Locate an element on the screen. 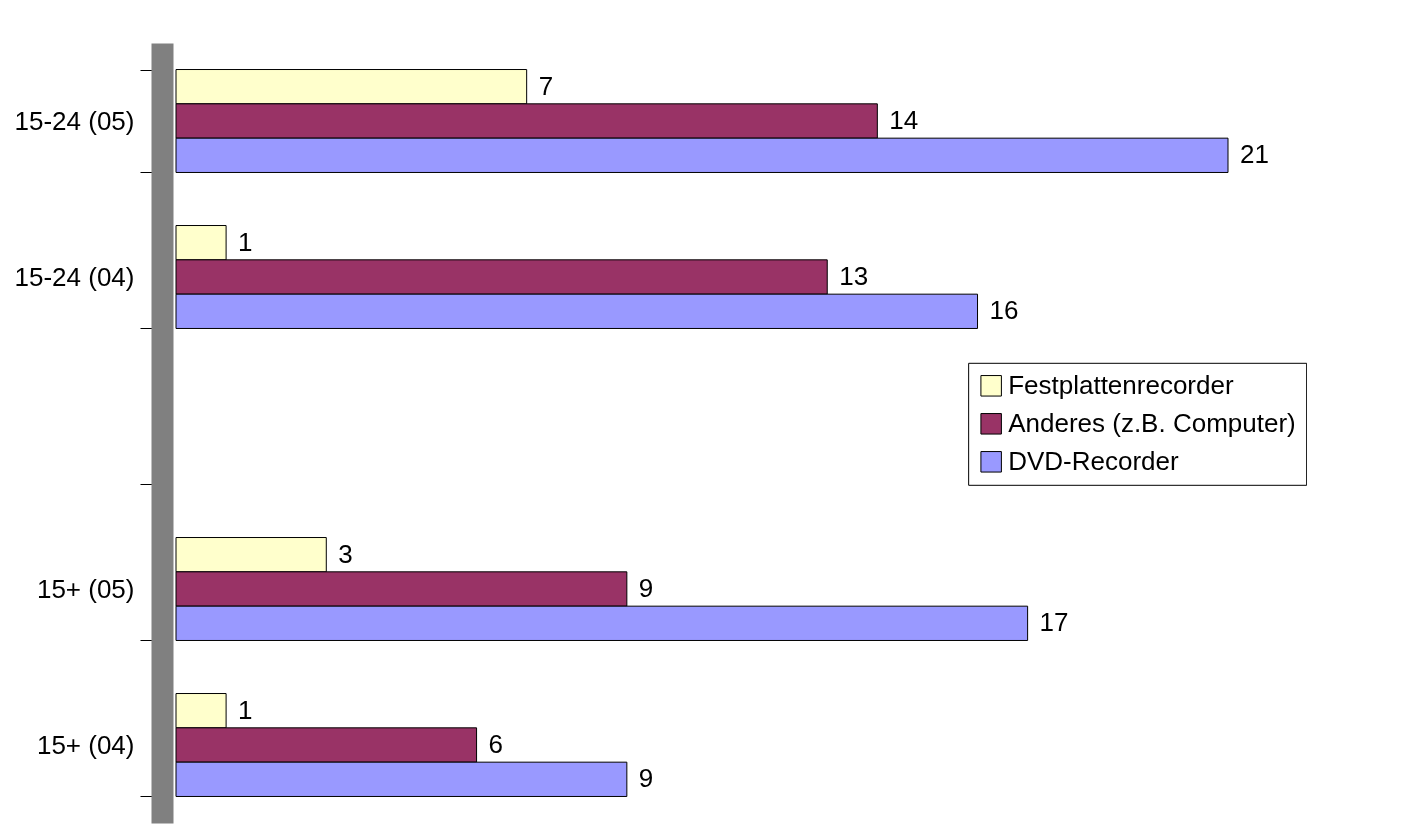 This screenshot has width=1403, height=834. y-tick-label: 15+ (04) is located at coordinates (85, 744).